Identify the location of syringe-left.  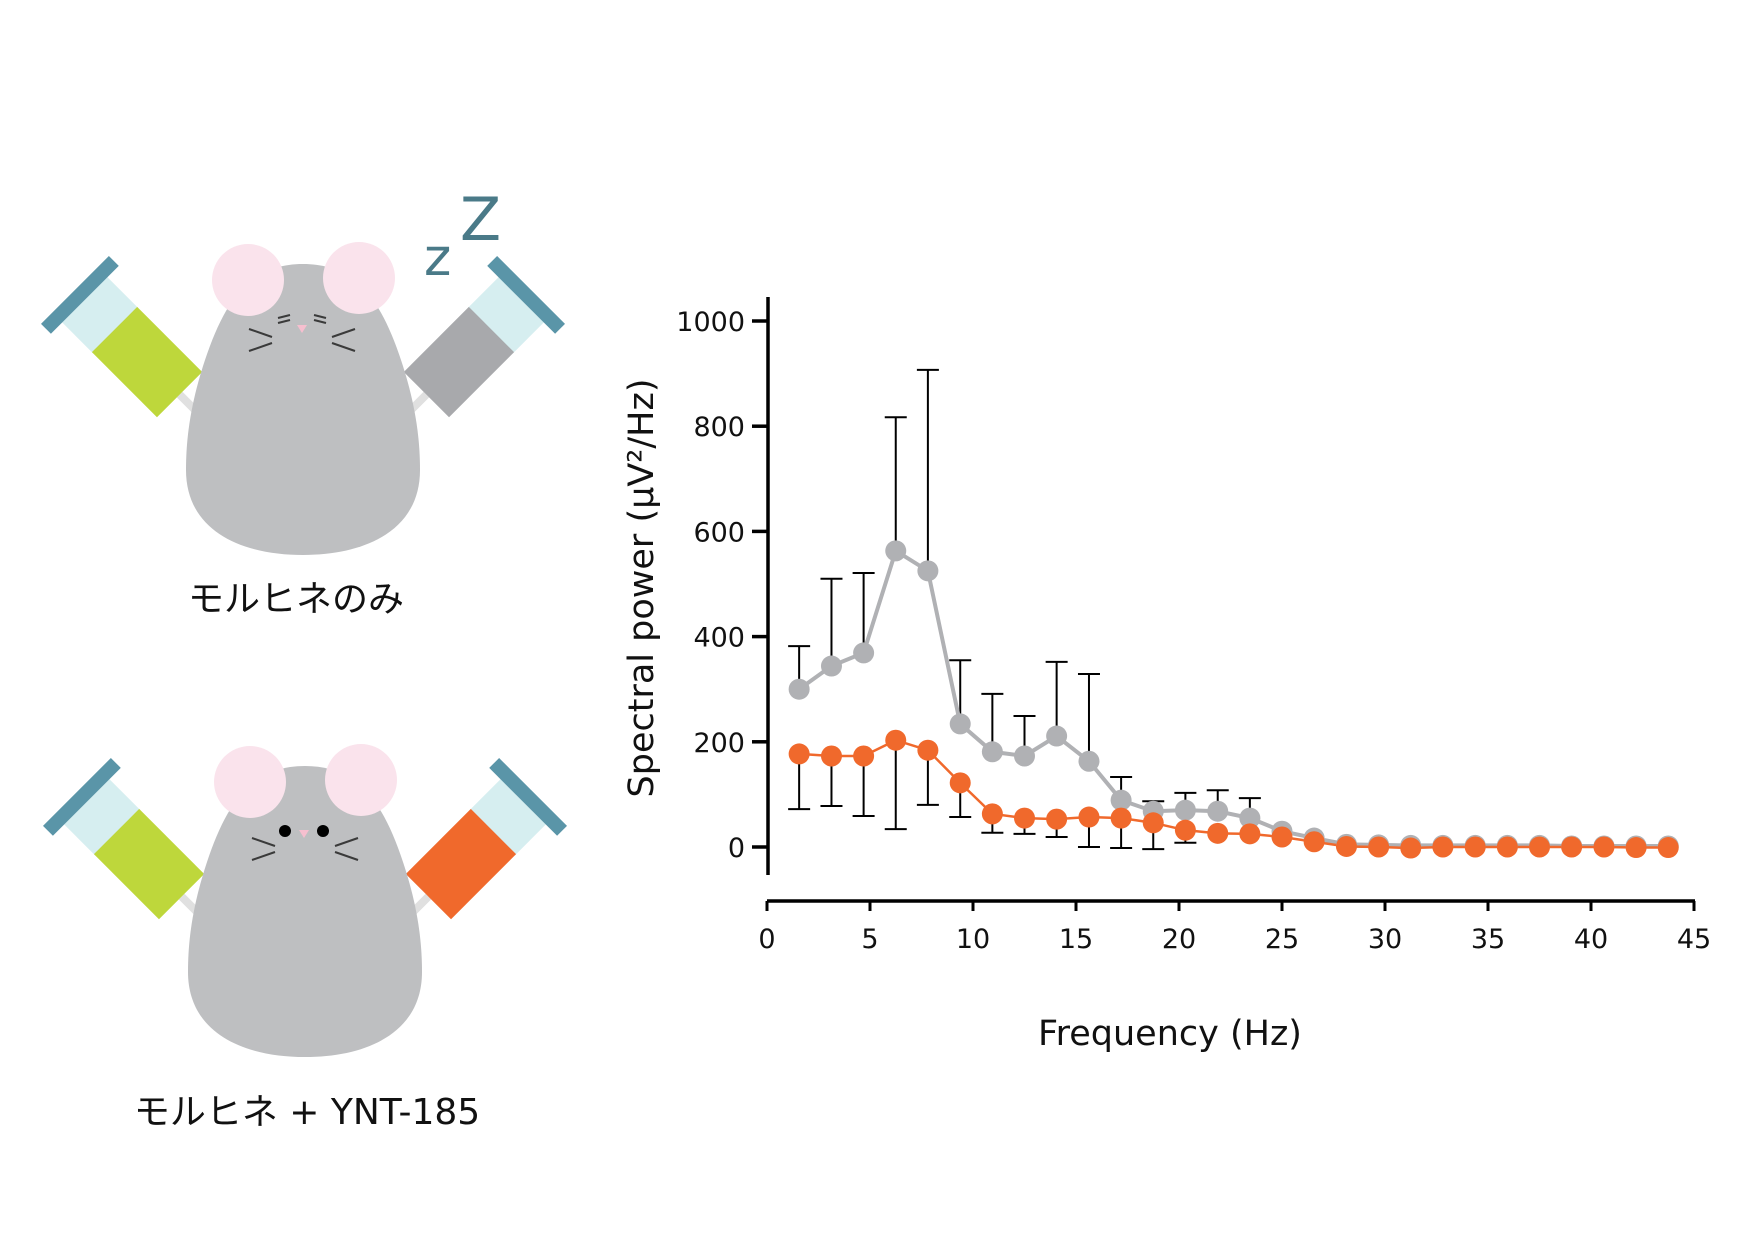
(138, 853).